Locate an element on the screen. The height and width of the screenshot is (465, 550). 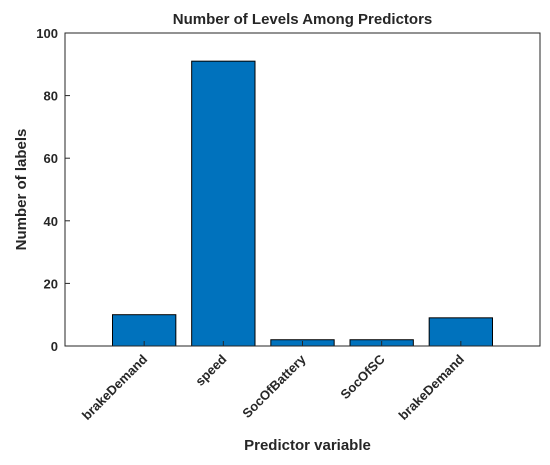
chart-title: Number of Levels Among Predictors is located at coordinates (303, 19).